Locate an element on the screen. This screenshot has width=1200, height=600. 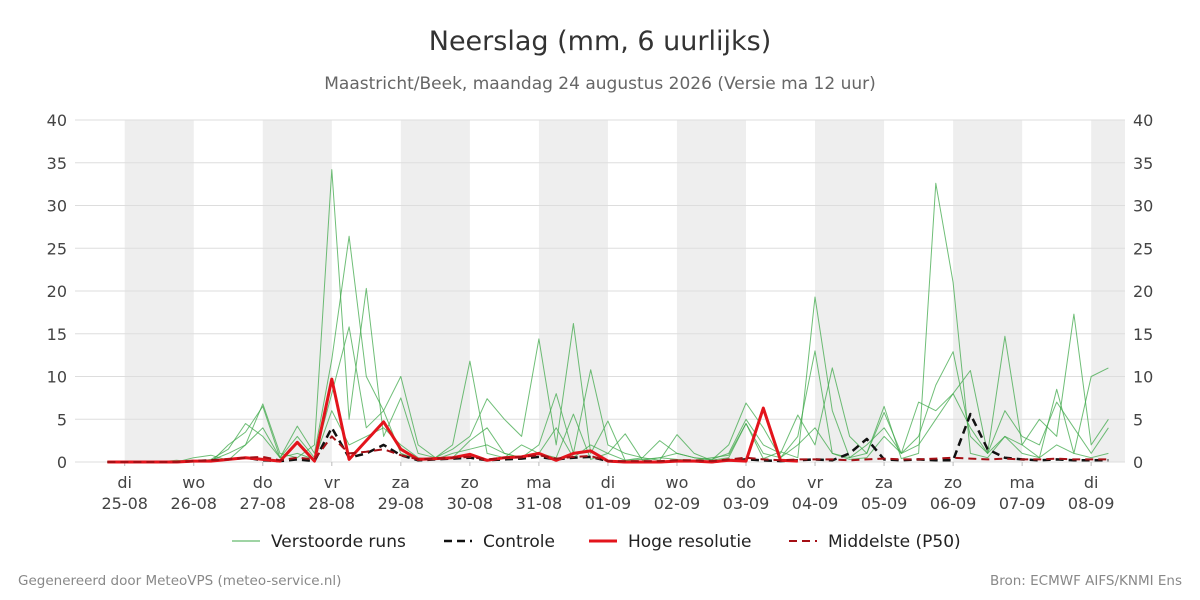
y2-tick-label: 10 is located at coordinates (1143, 377).